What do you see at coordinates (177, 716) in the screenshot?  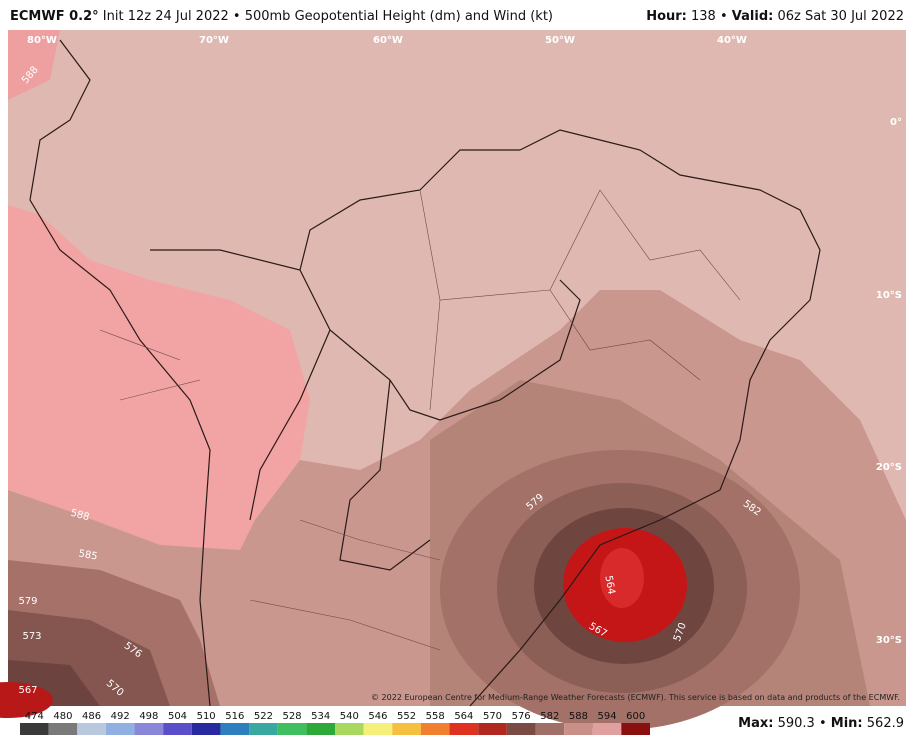 I see `colorbar-label: 504` at bounding box center [177, 716].